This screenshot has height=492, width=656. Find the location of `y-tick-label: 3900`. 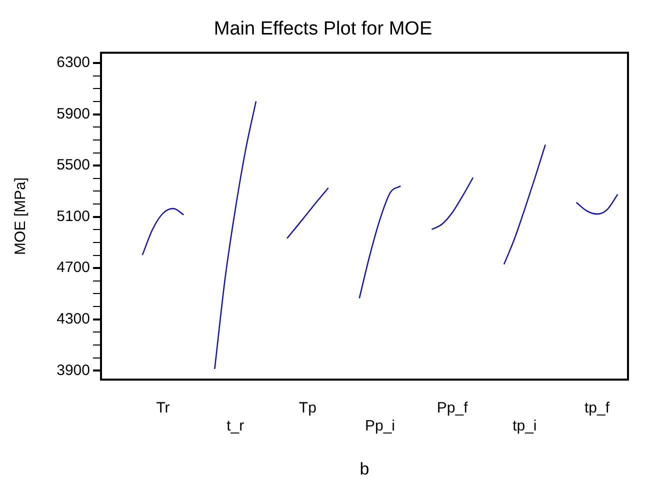

y-tick-label: 3900 is located at coordinates (73, 370).